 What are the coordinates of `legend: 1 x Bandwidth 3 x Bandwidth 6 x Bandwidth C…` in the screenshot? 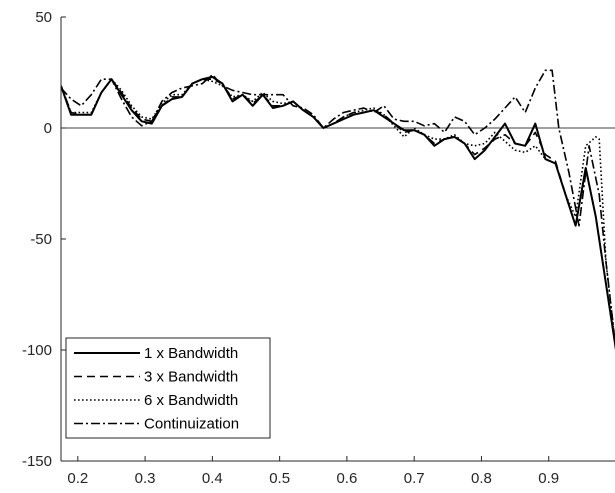 It's located at (168, 388).